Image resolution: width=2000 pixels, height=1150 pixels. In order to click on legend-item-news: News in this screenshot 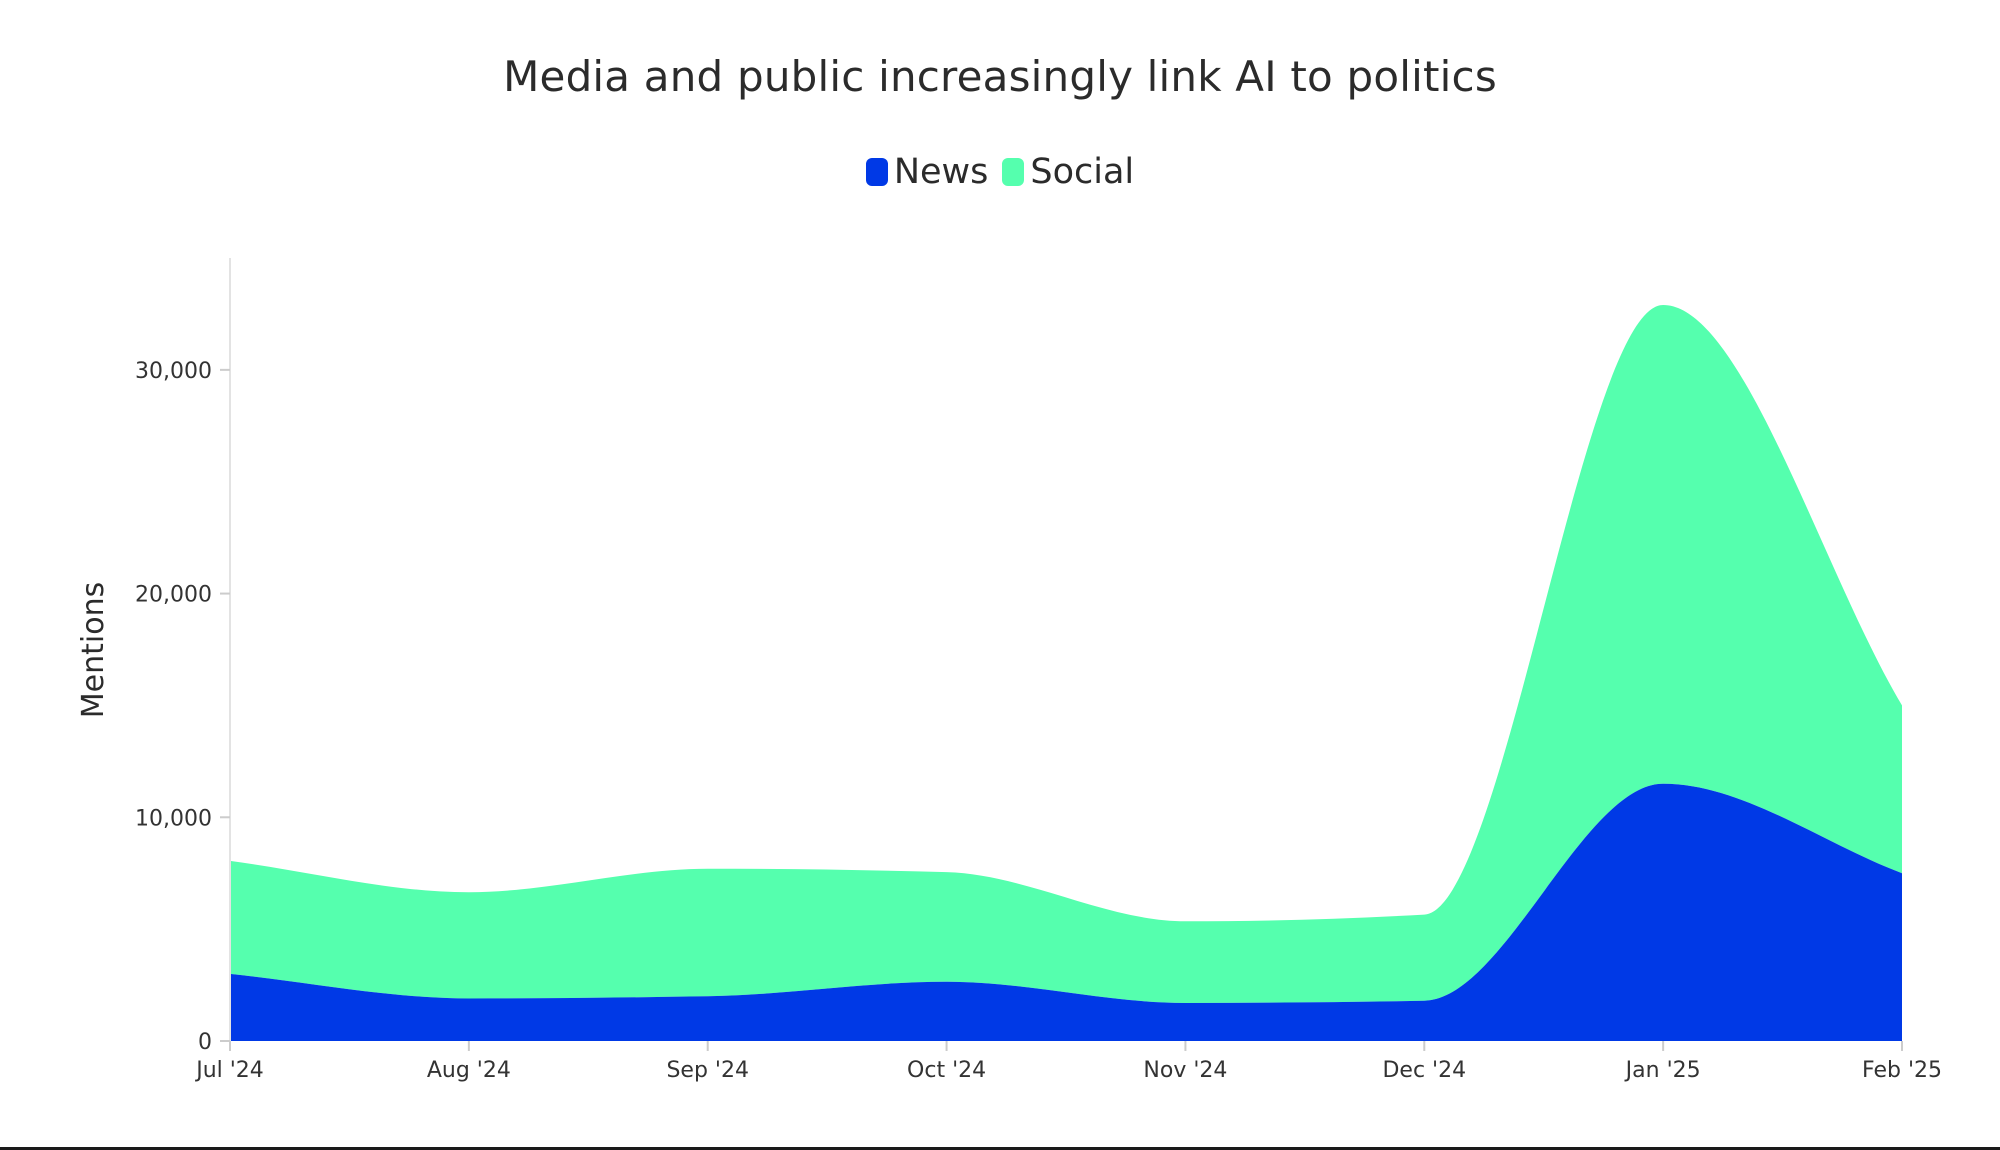, I will do `click(927, 172)`.